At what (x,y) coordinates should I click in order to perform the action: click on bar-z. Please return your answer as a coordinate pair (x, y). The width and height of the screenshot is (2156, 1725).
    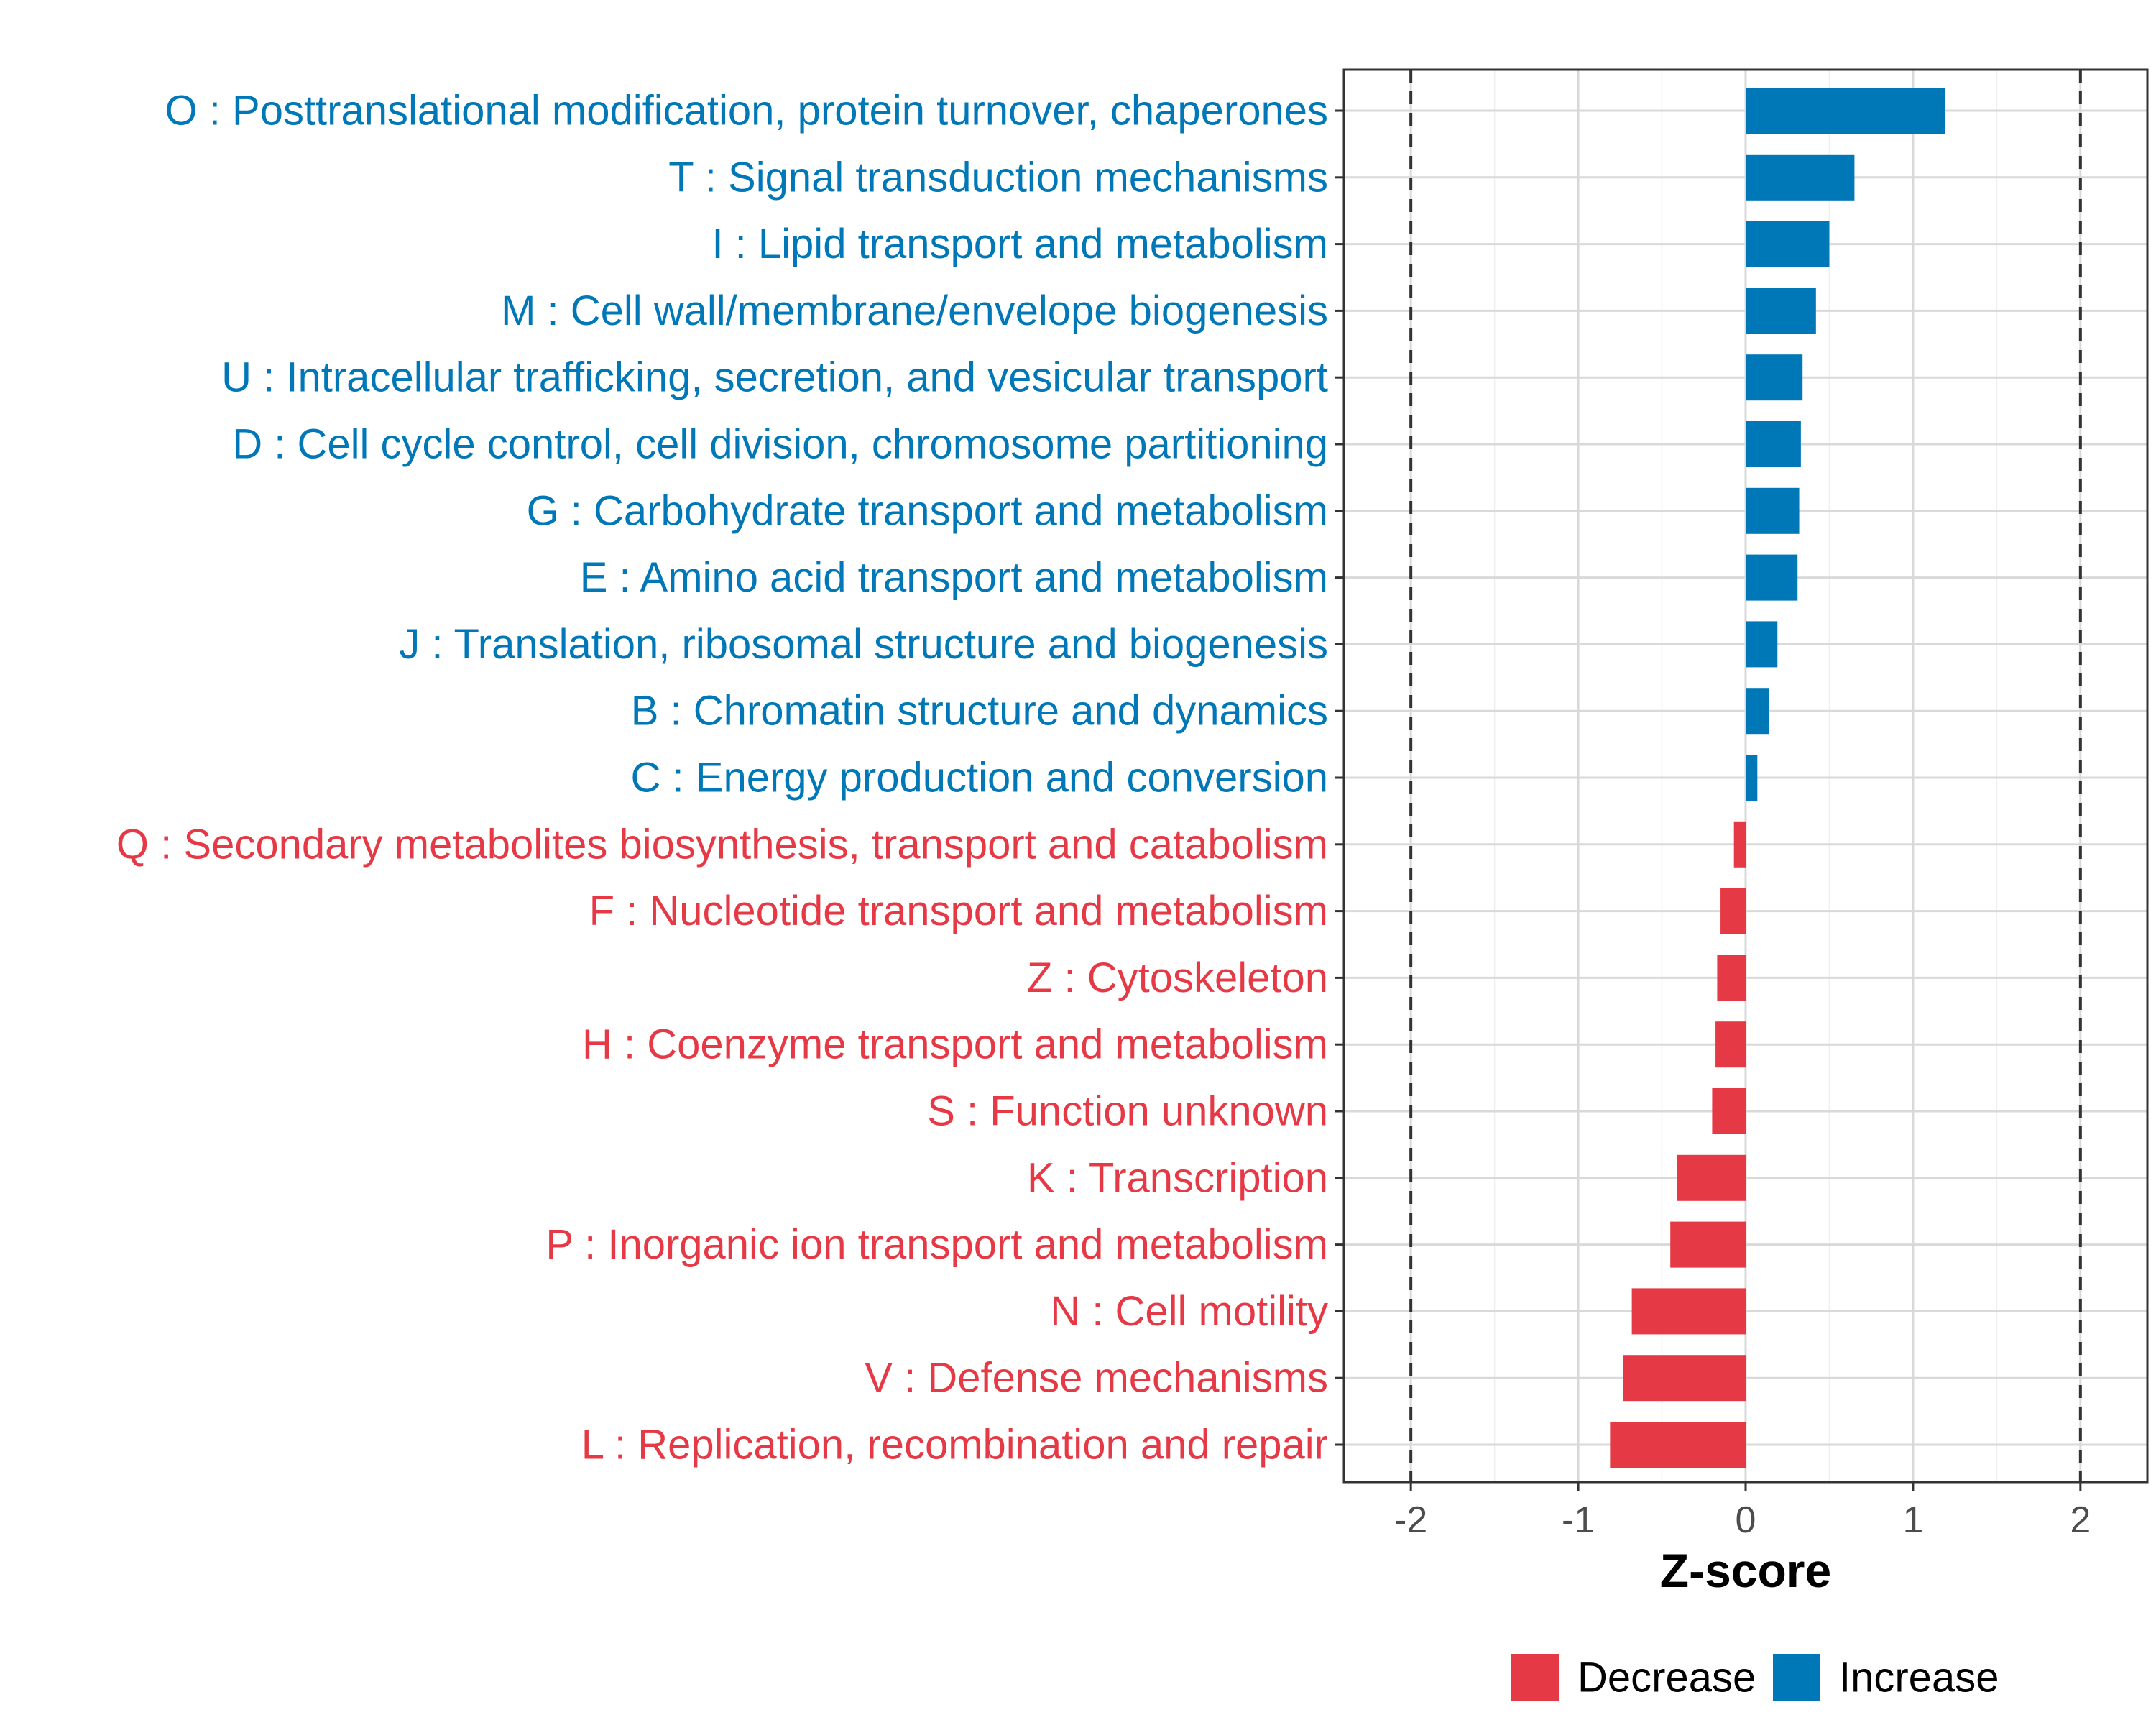
    Looking at the image, I should click on (1732, 977).